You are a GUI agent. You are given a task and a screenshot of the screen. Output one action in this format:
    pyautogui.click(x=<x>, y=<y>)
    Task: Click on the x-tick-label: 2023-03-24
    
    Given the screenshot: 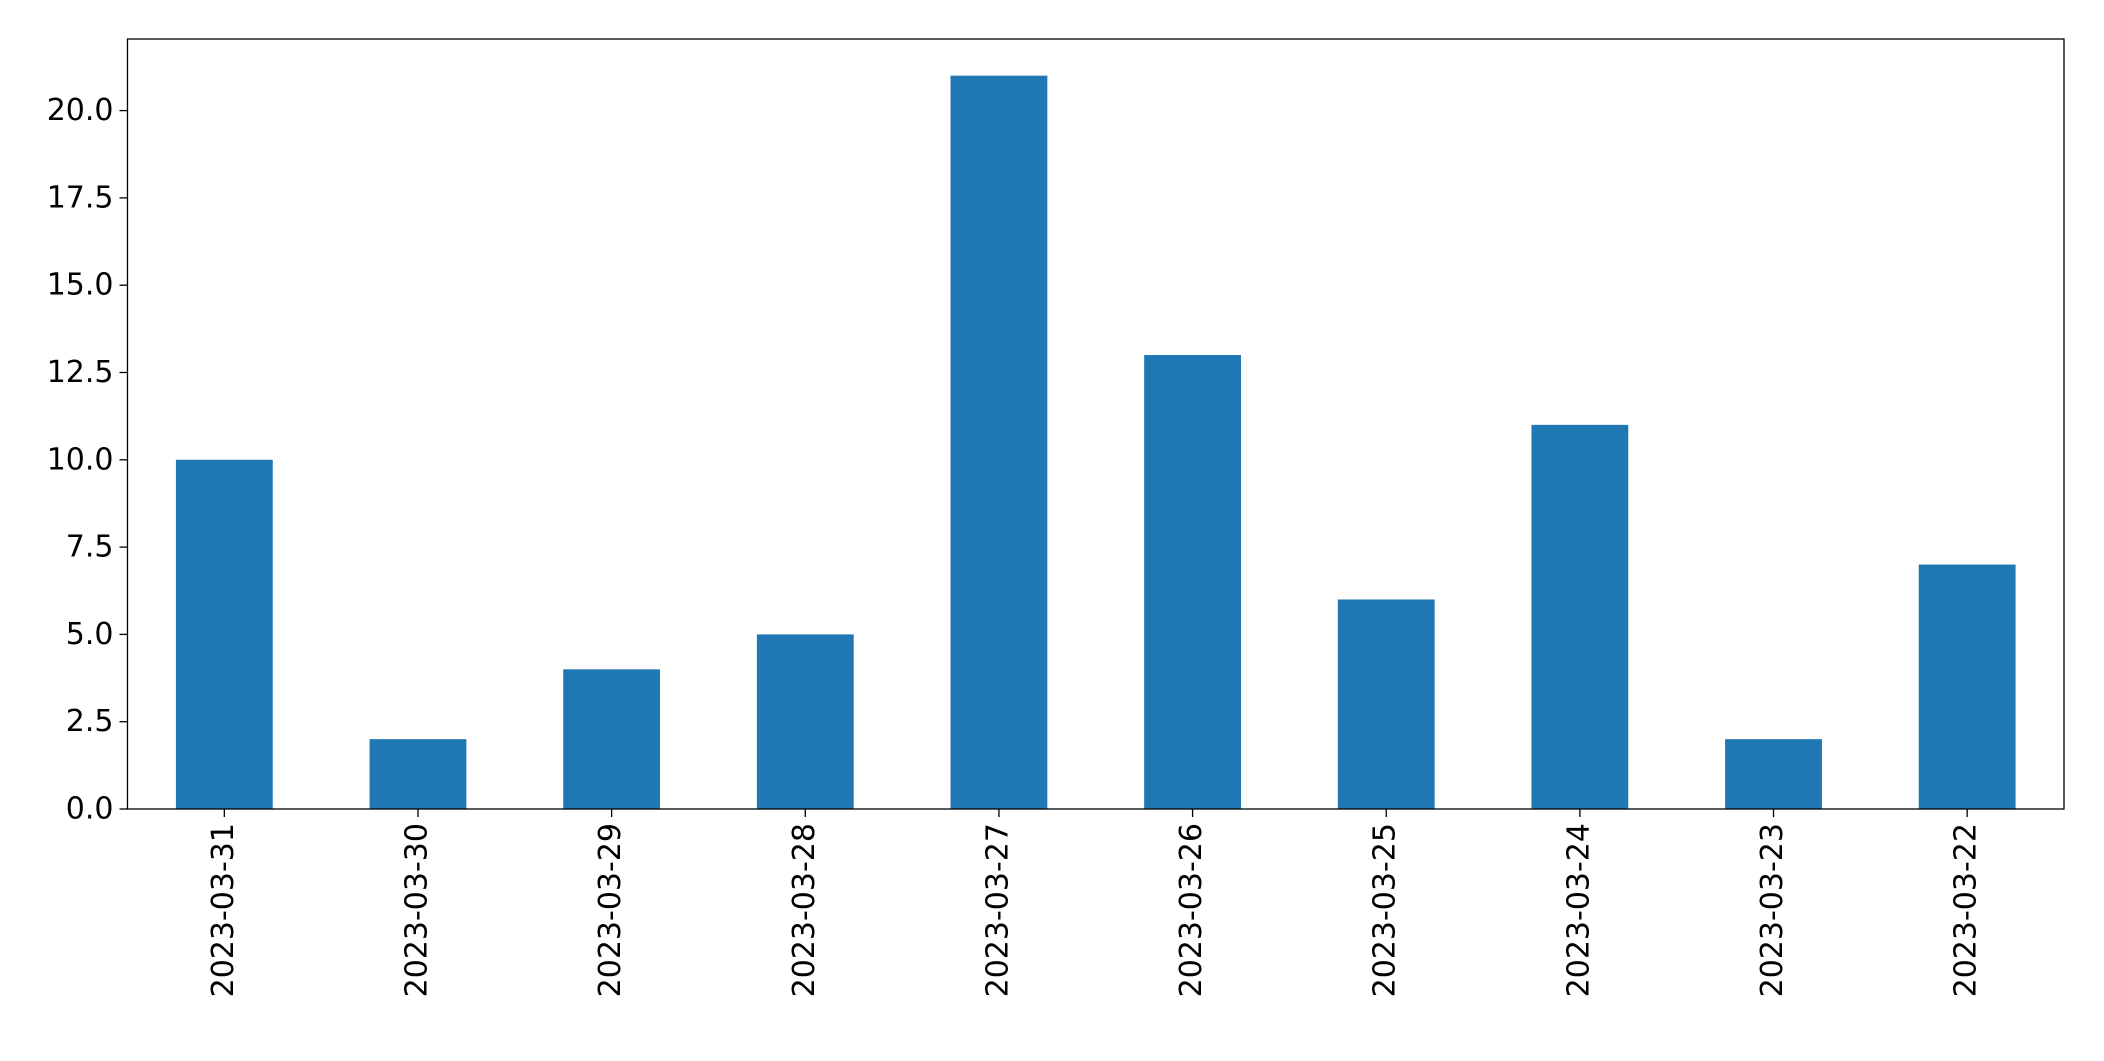 What is the action you would take?
    pyautogui.click(x=1578, y=910)
    